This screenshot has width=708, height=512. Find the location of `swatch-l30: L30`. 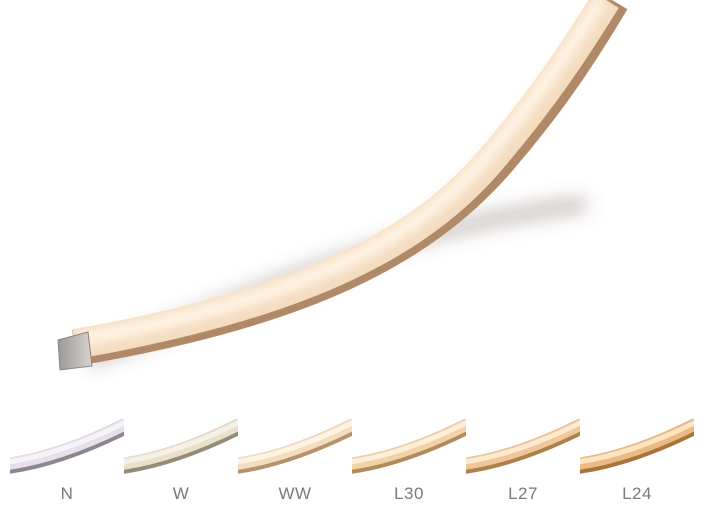

swatch-l30: L30 is located at coordinates (409, 461).